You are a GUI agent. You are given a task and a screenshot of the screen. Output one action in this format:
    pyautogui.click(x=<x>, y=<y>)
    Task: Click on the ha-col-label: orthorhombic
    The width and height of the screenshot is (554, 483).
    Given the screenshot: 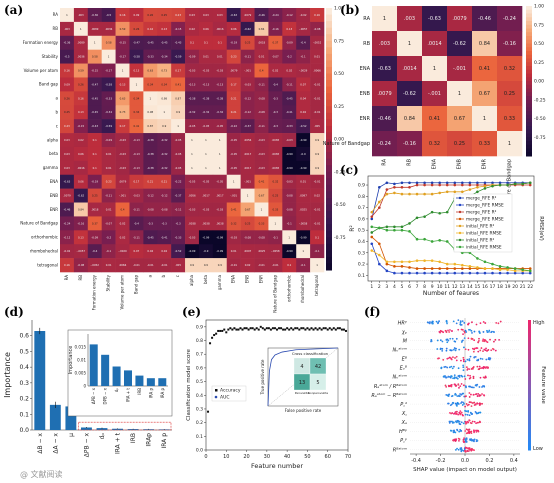 What is the action you would take?
    pyautogui.click(x=288, y=288)
    